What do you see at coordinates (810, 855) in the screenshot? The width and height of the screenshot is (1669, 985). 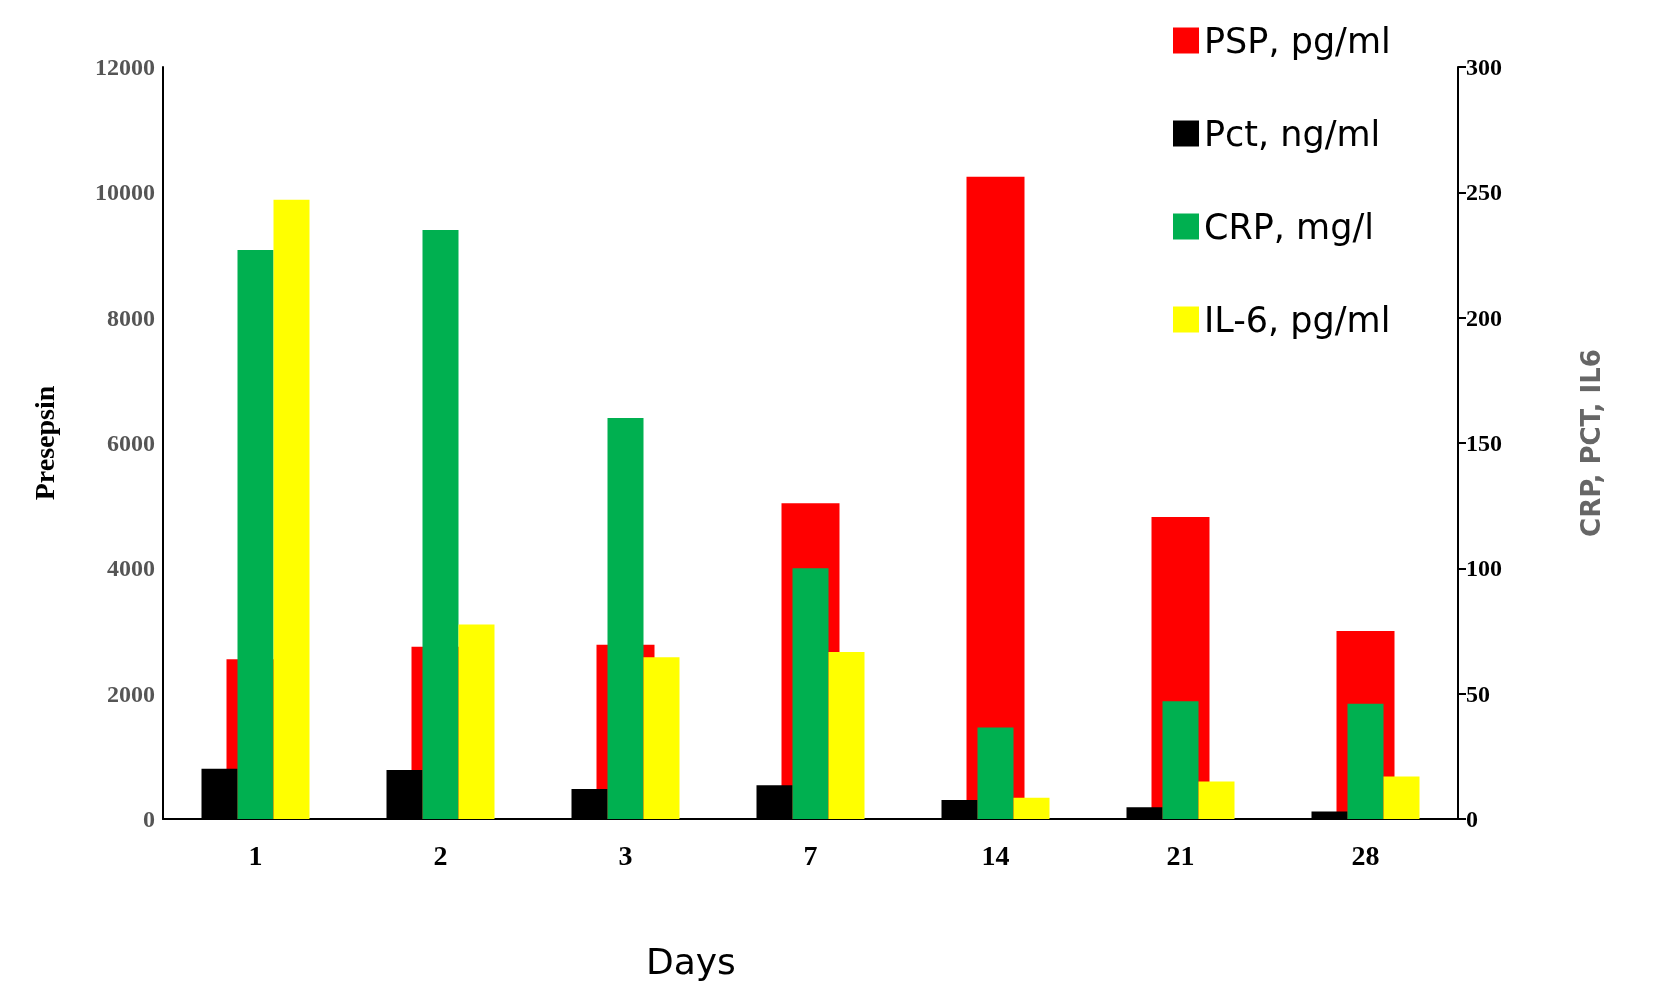 I see `x-tick-label: 7` at bounding box center [810, 855].